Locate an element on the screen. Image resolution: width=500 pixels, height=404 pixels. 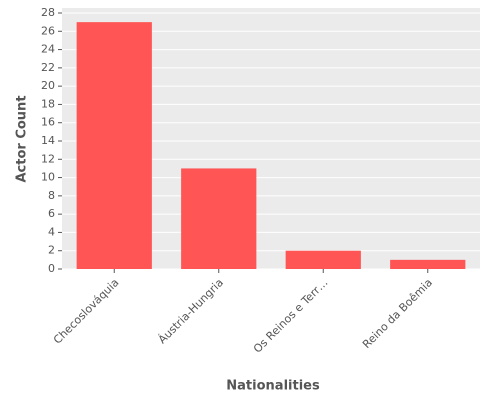
y-tick-label: 0 is located at coordinates (51, 268).